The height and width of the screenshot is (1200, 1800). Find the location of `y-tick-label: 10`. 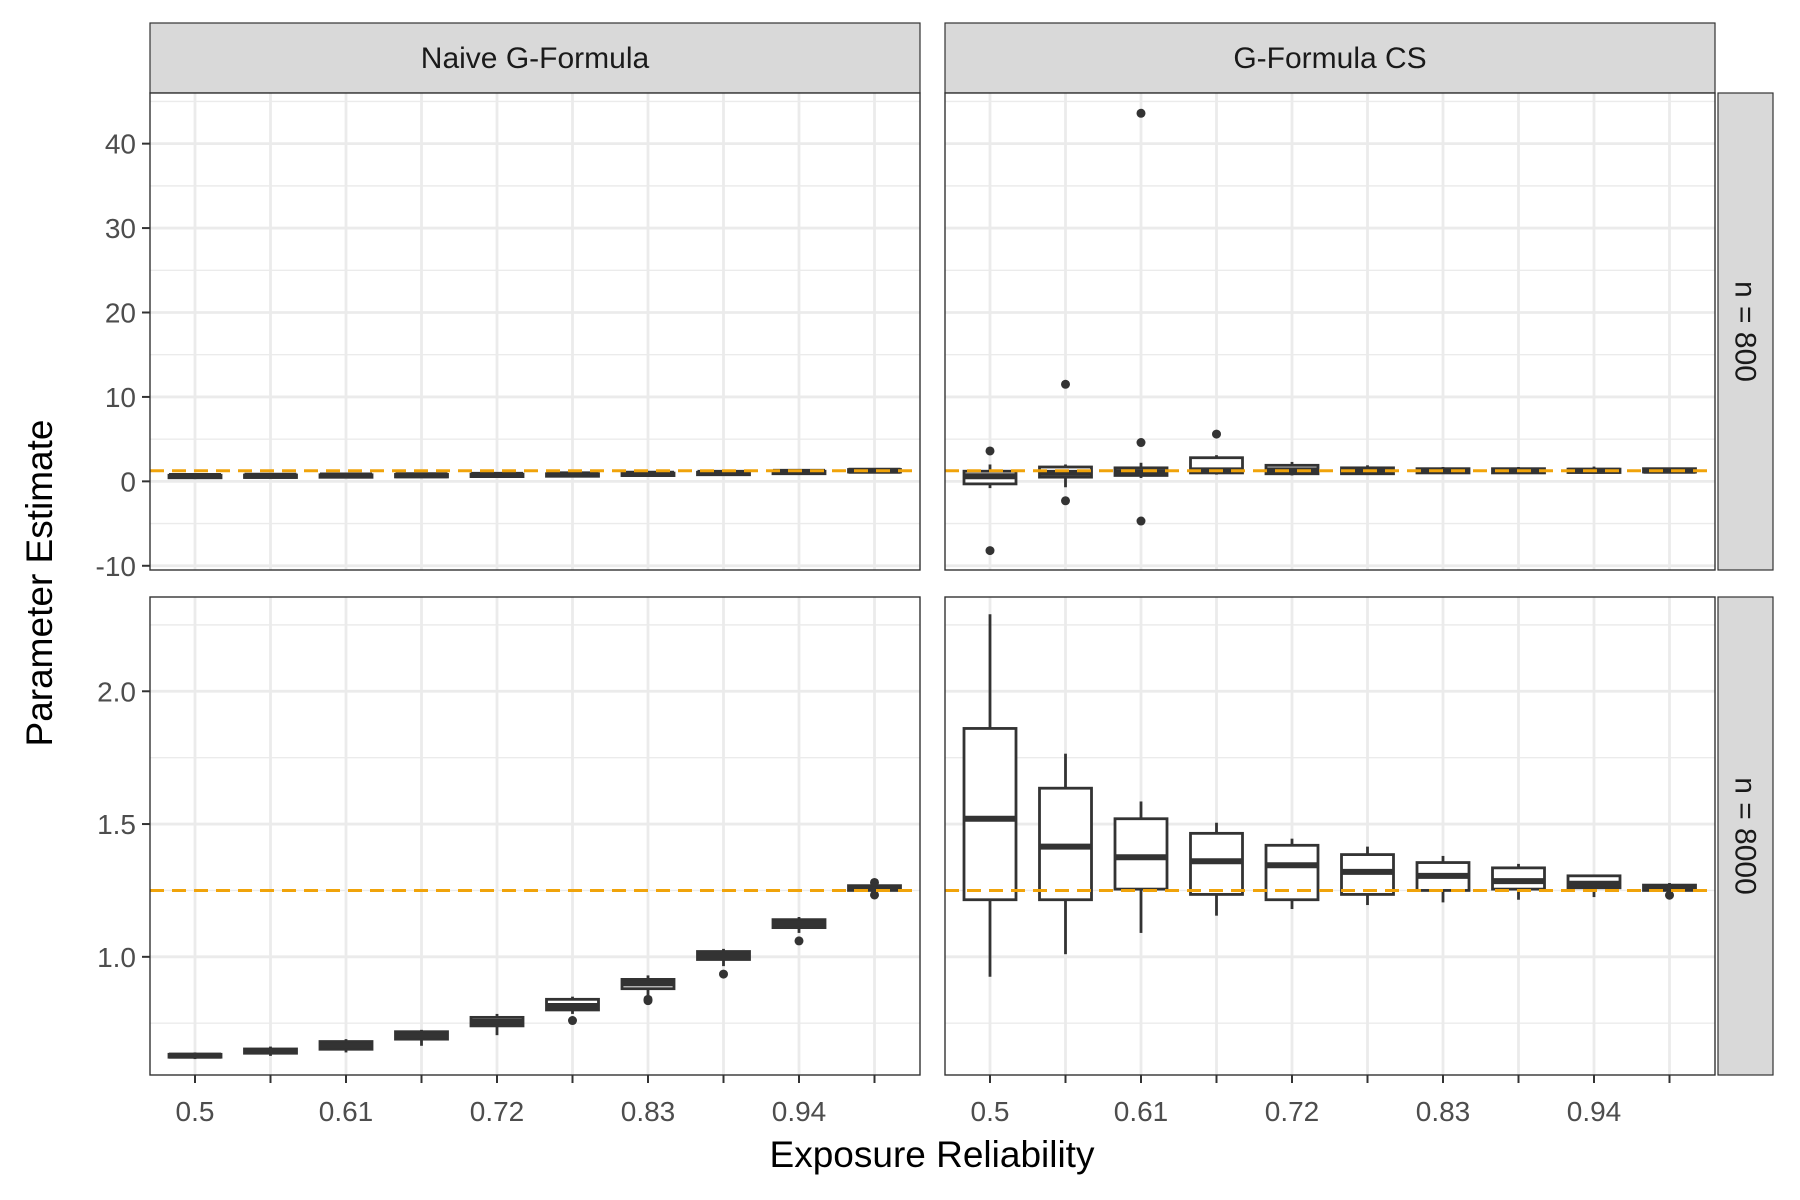

y-tick-label: 10 is located at coordinates (120, 397).